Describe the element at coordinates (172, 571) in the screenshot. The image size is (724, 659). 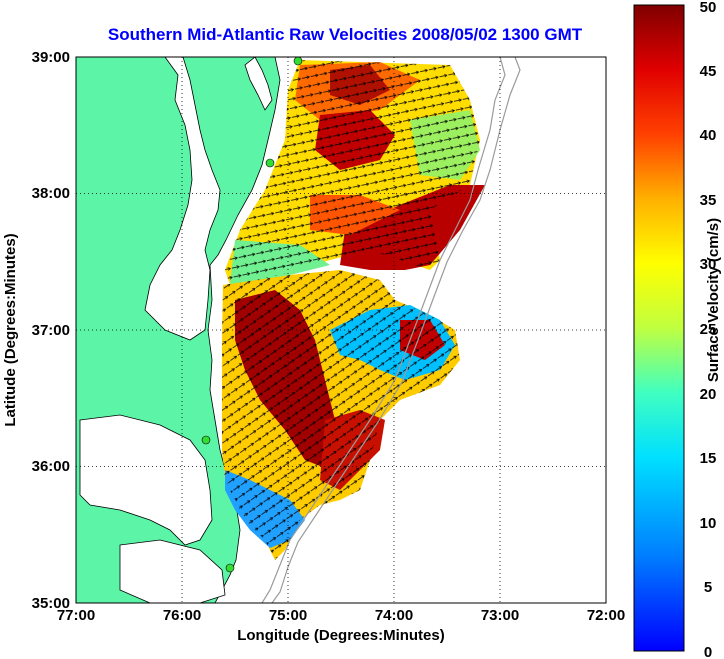
I see `pamlico-sound` at that location.